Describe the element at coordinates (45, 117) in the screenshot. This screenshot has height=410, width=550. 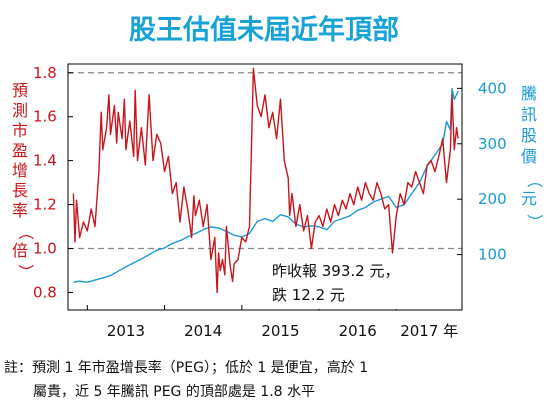
I see `left-tick-label: 1.6` at that location.